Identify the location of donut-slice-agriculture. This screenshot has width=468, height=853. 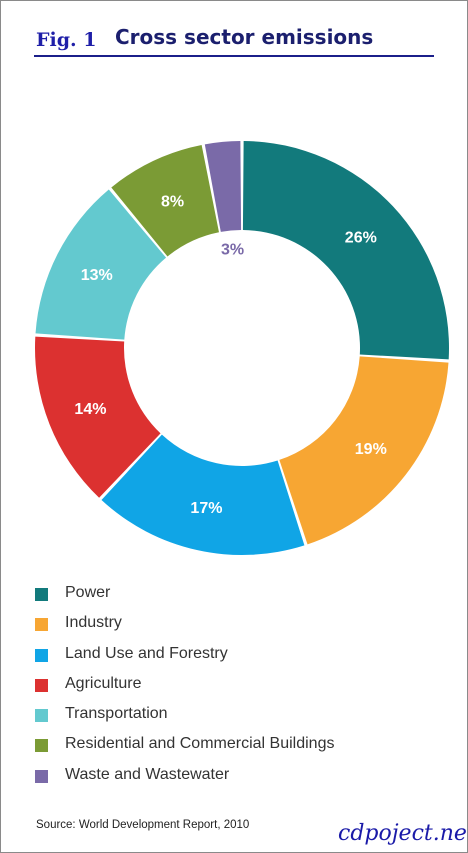
(98, 417).